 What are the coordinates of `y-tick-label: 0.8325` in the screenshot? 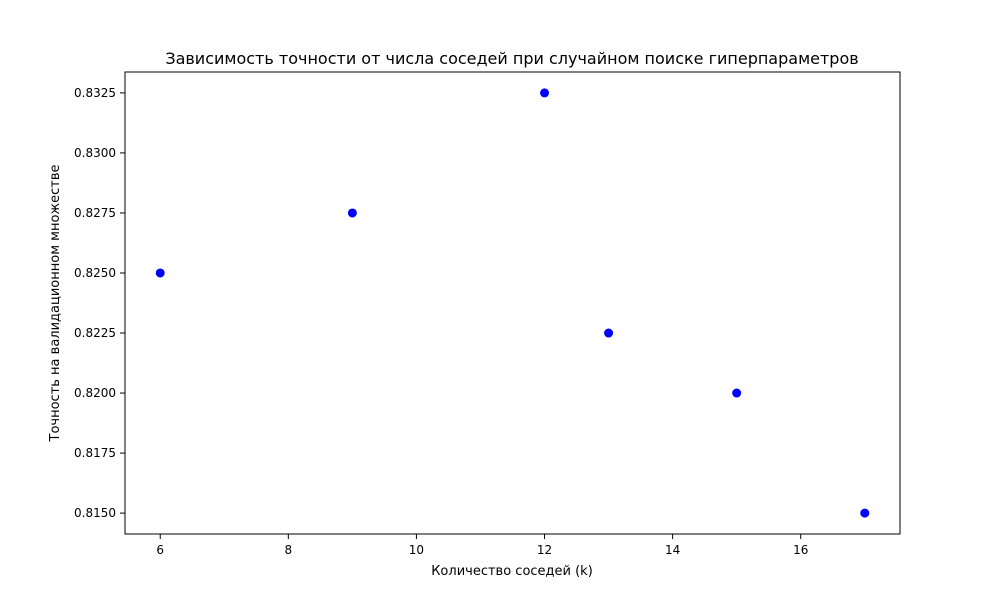 It's located at (95, 93).